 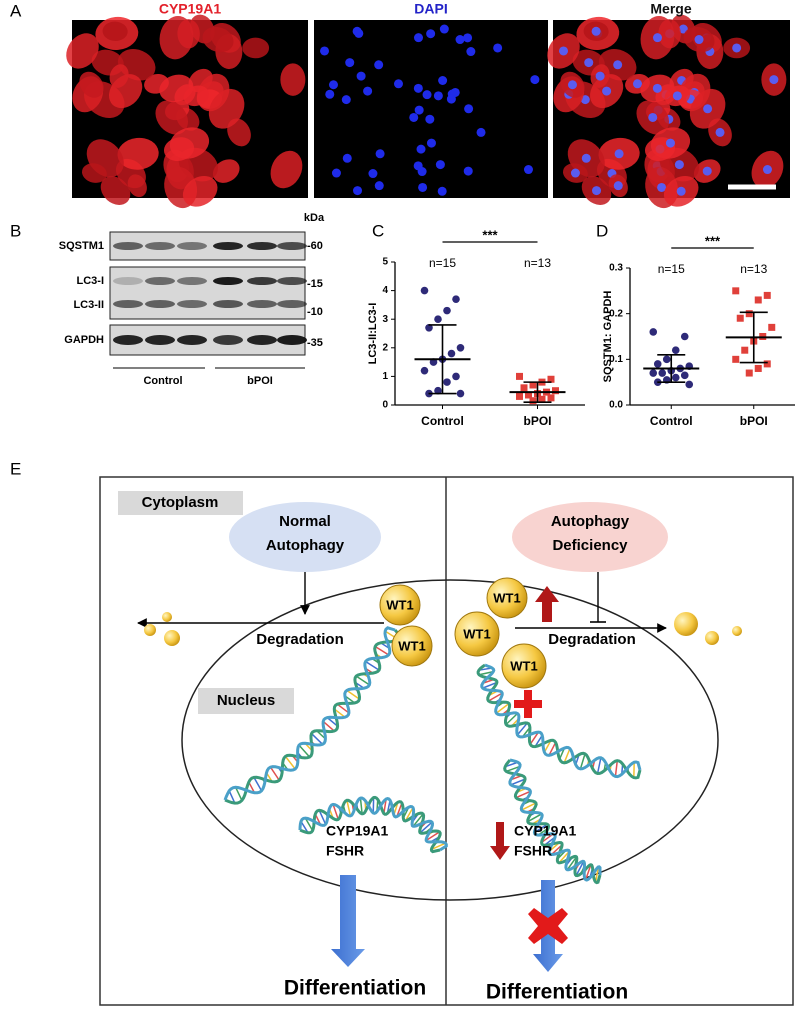 What do you see at coordinates (315, 312) in the screenshot?
I see `marker-label: -10` at bounding box center [315, 312].